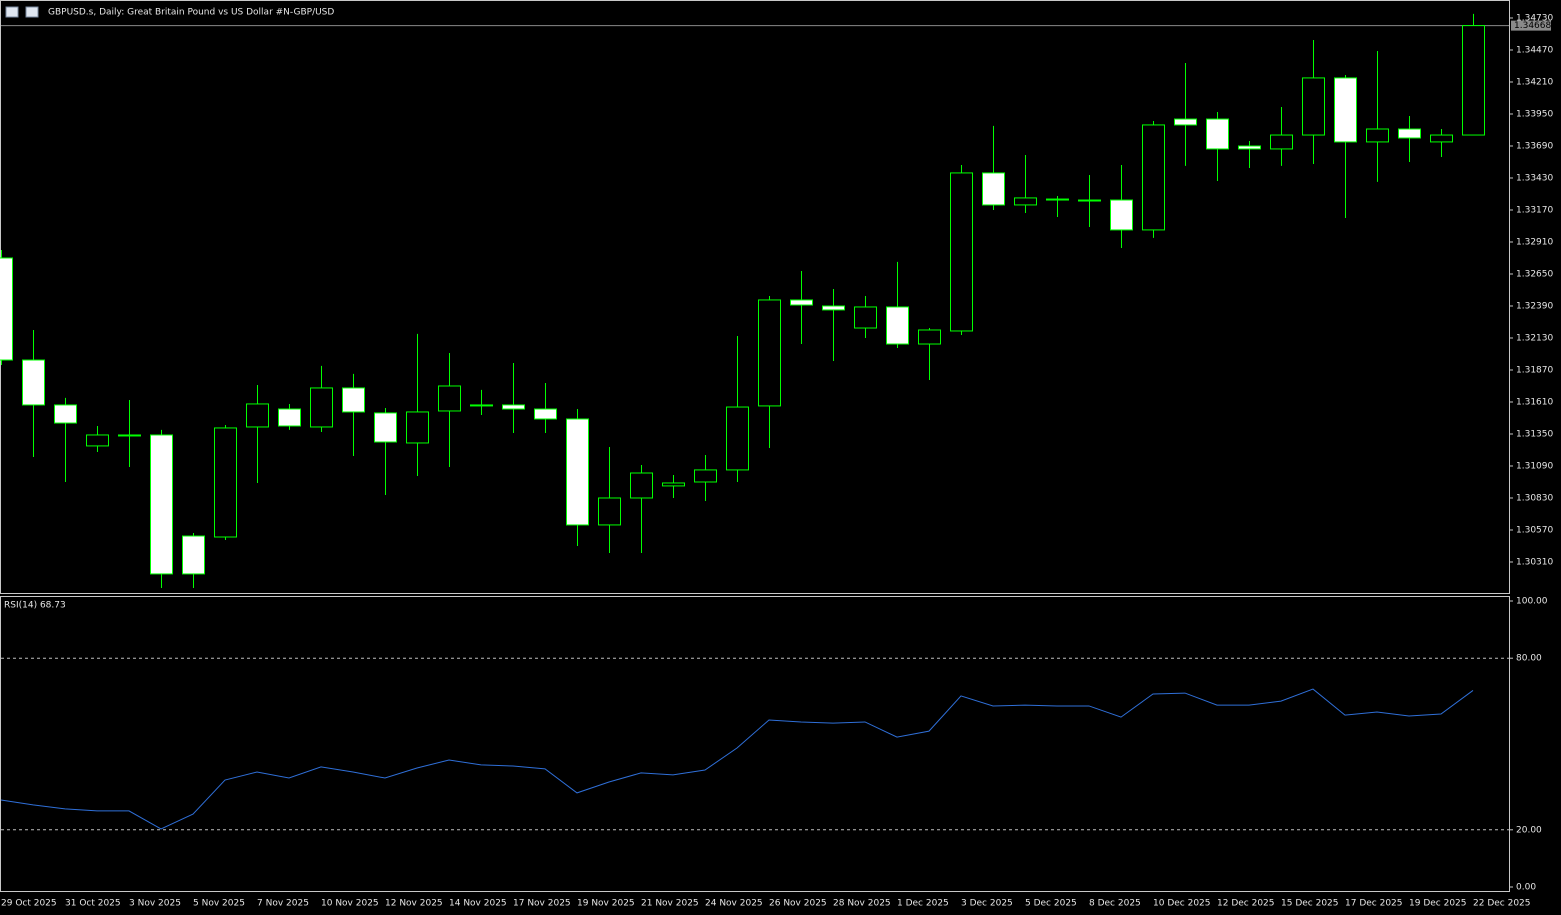 The image size is (1561, 915). What do you see at coordinates (1534, 114) in the screenshot?
I see `y-tick-label: 1.33950` at bounding box center [1534, 114].